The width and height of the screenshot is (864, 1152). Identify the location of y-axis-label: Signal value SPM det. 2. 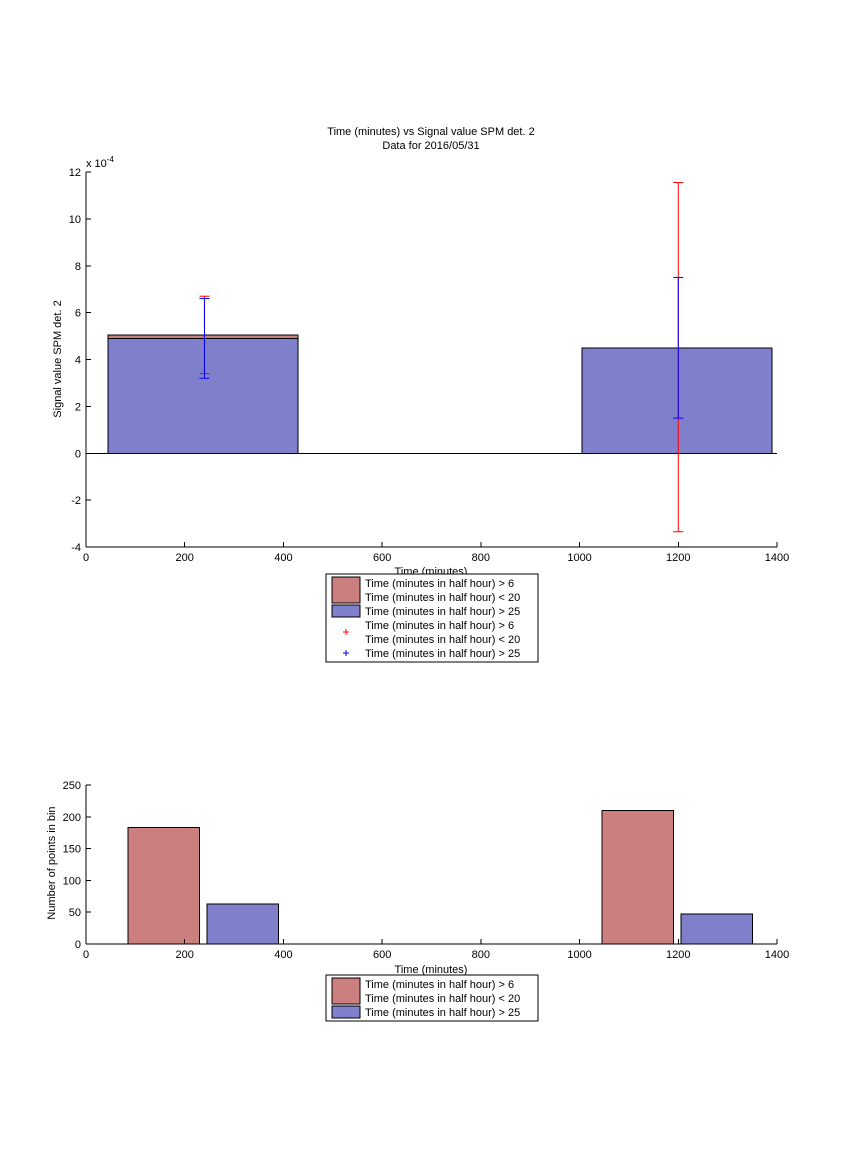
(58, 358).